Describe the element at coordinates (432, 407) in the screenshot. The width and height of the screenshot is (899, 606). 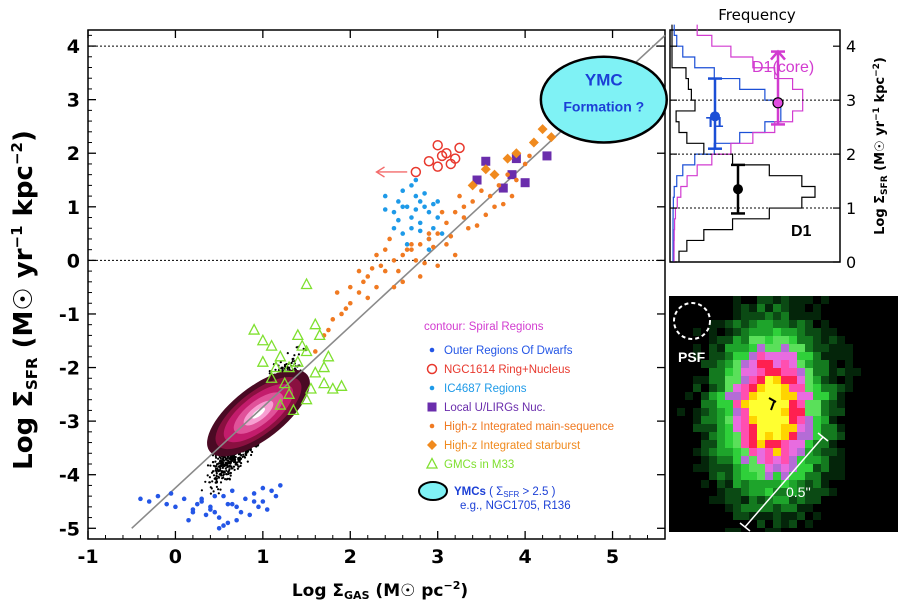
I see `legend-marker` at that location.